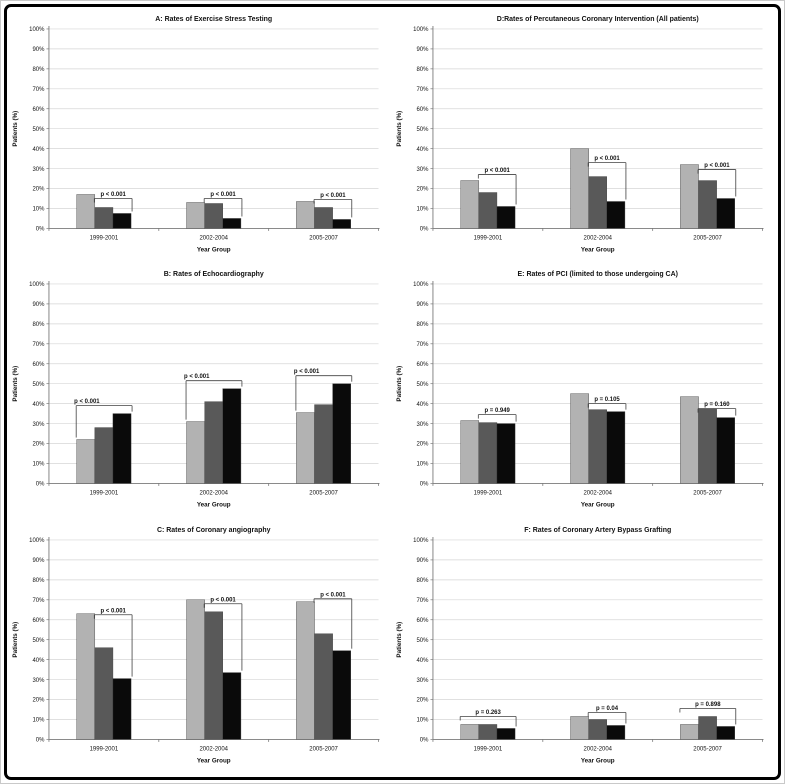 This screenshot has width=785, height=784. Describe the element at coordinates (717, 405) in the screenshot. I see `p-value-label: p = 0.160` at that location.